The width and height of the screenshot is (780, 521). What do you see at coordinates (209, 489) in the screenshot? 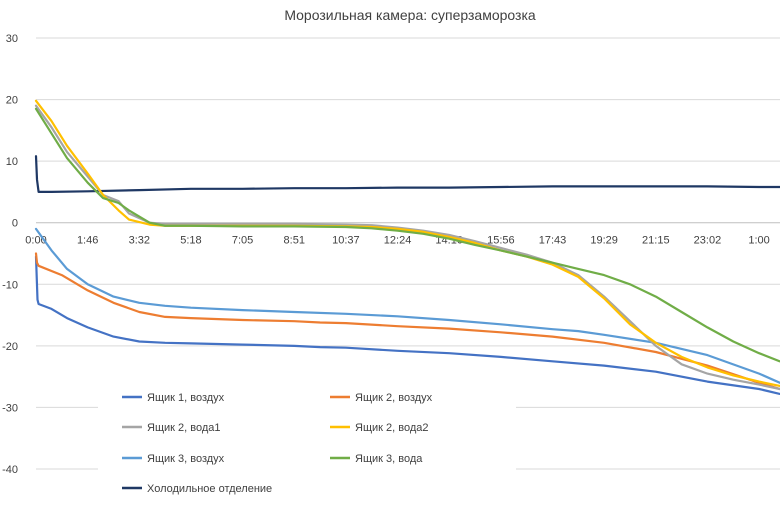
I see `legend-label: Холодильное отделение` at bounding box center [209, 489].